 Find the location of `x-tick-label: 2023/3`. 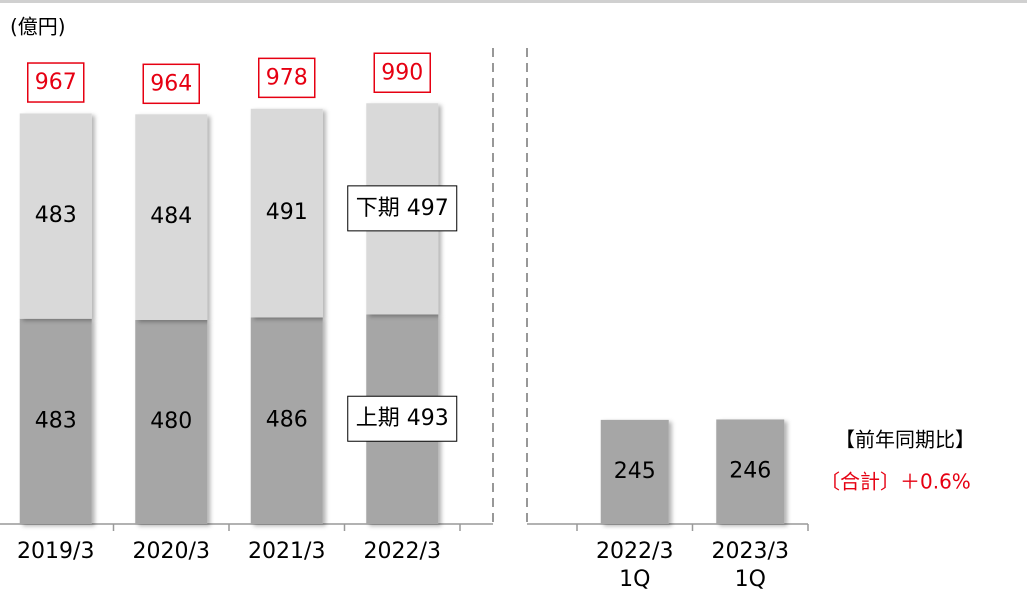

x-tick-label: 2023/3 is located at coordinates (750, 551).